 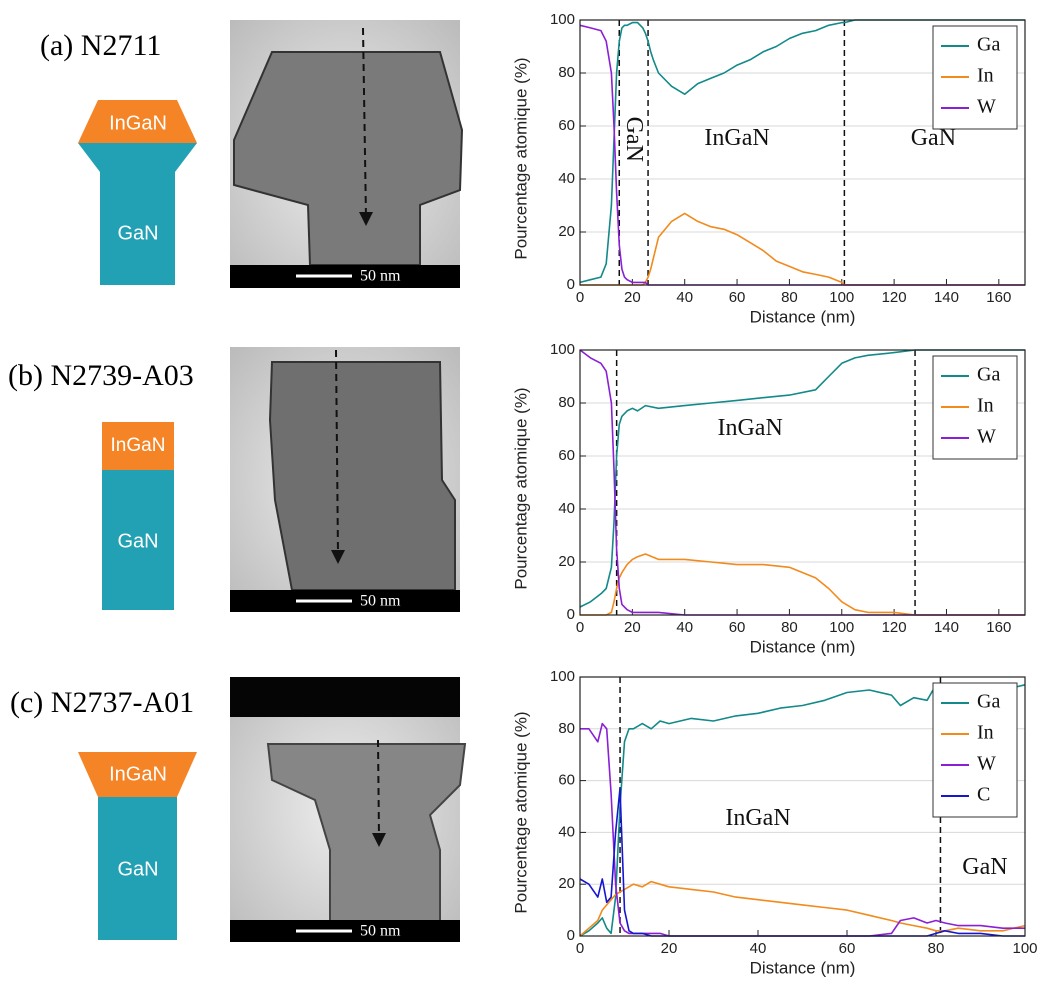 I want to click on panel-label: (b) N2739-A03, so click(x=101, y=375).